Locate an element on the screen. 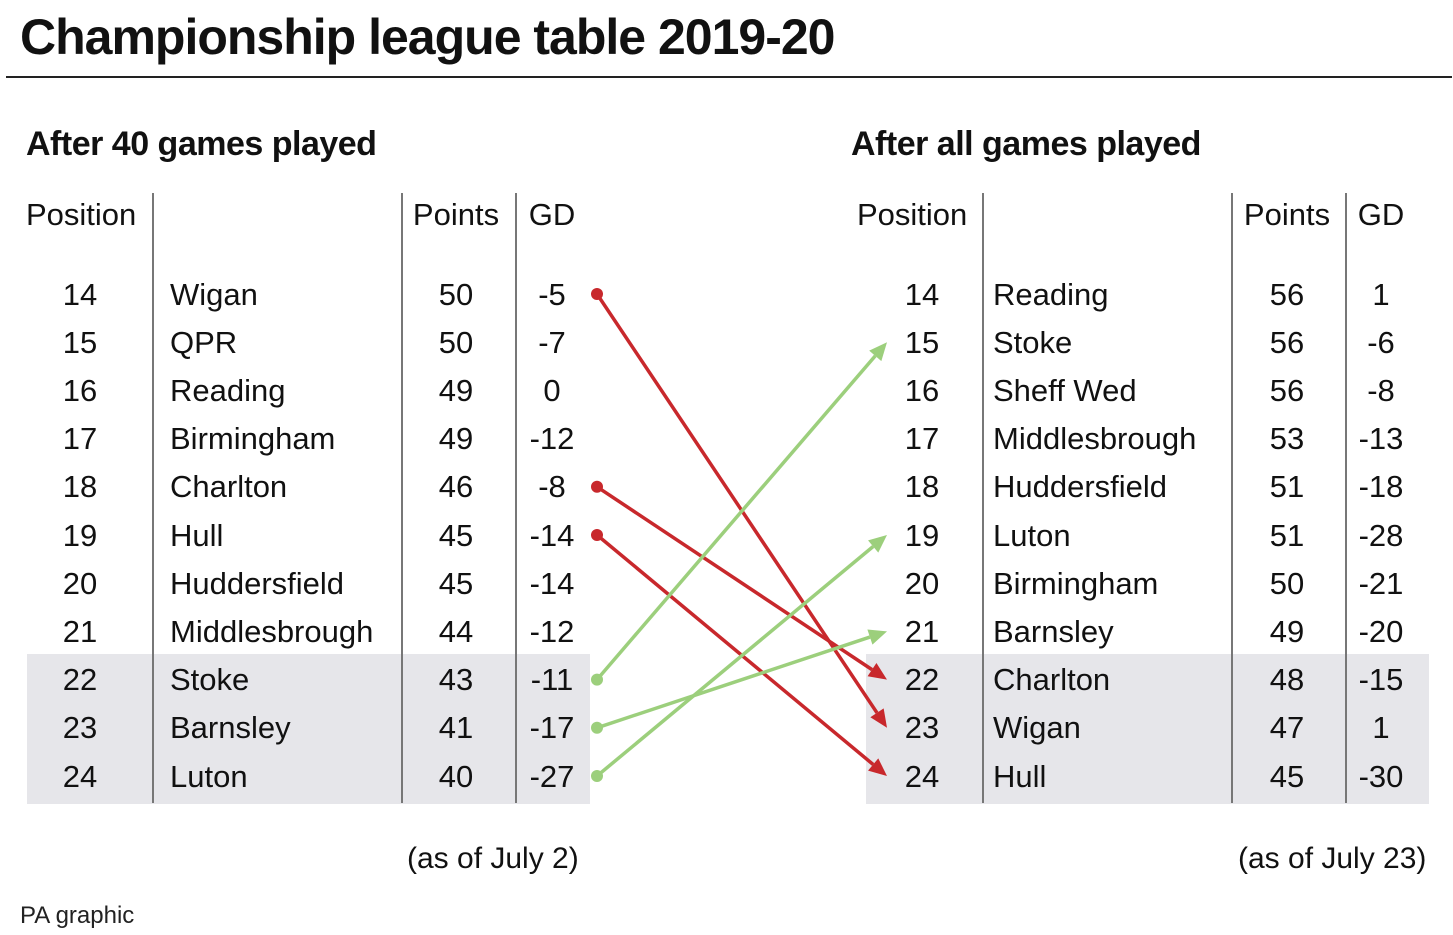  left-row-position: 18 is located at coordinates (80, 487).